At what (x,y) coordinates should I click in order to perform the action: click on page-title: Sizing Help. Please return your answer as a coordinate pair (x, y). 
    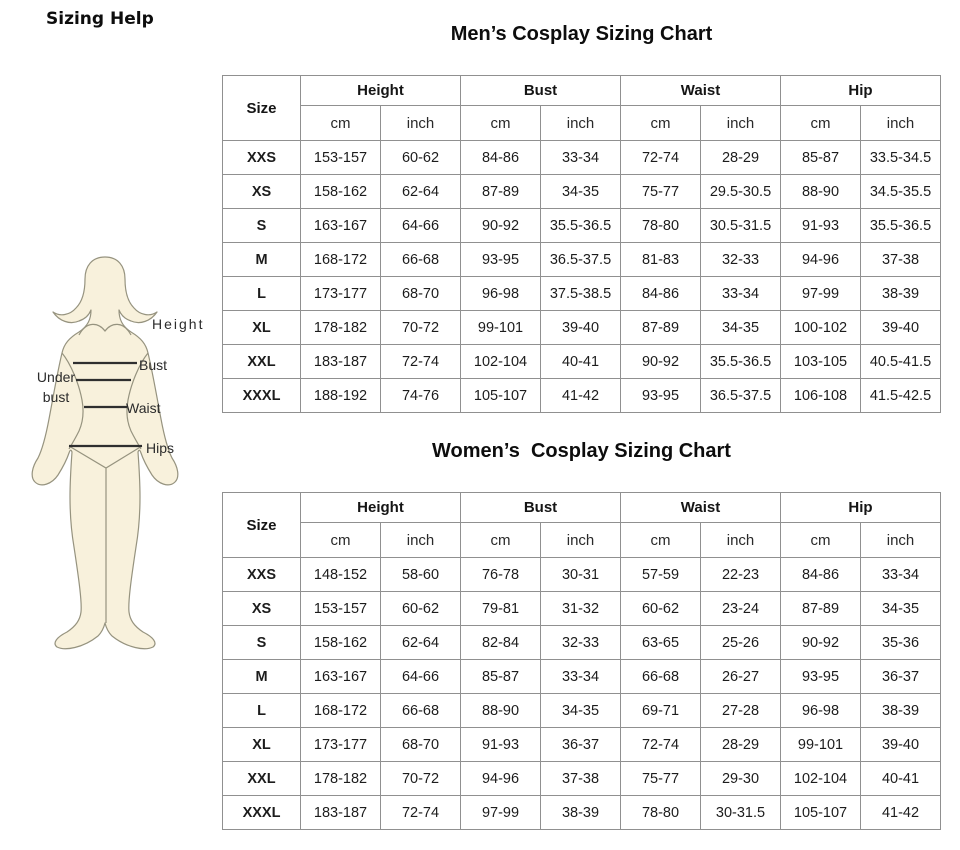
    Looking at the image, I should click on (100, 19).